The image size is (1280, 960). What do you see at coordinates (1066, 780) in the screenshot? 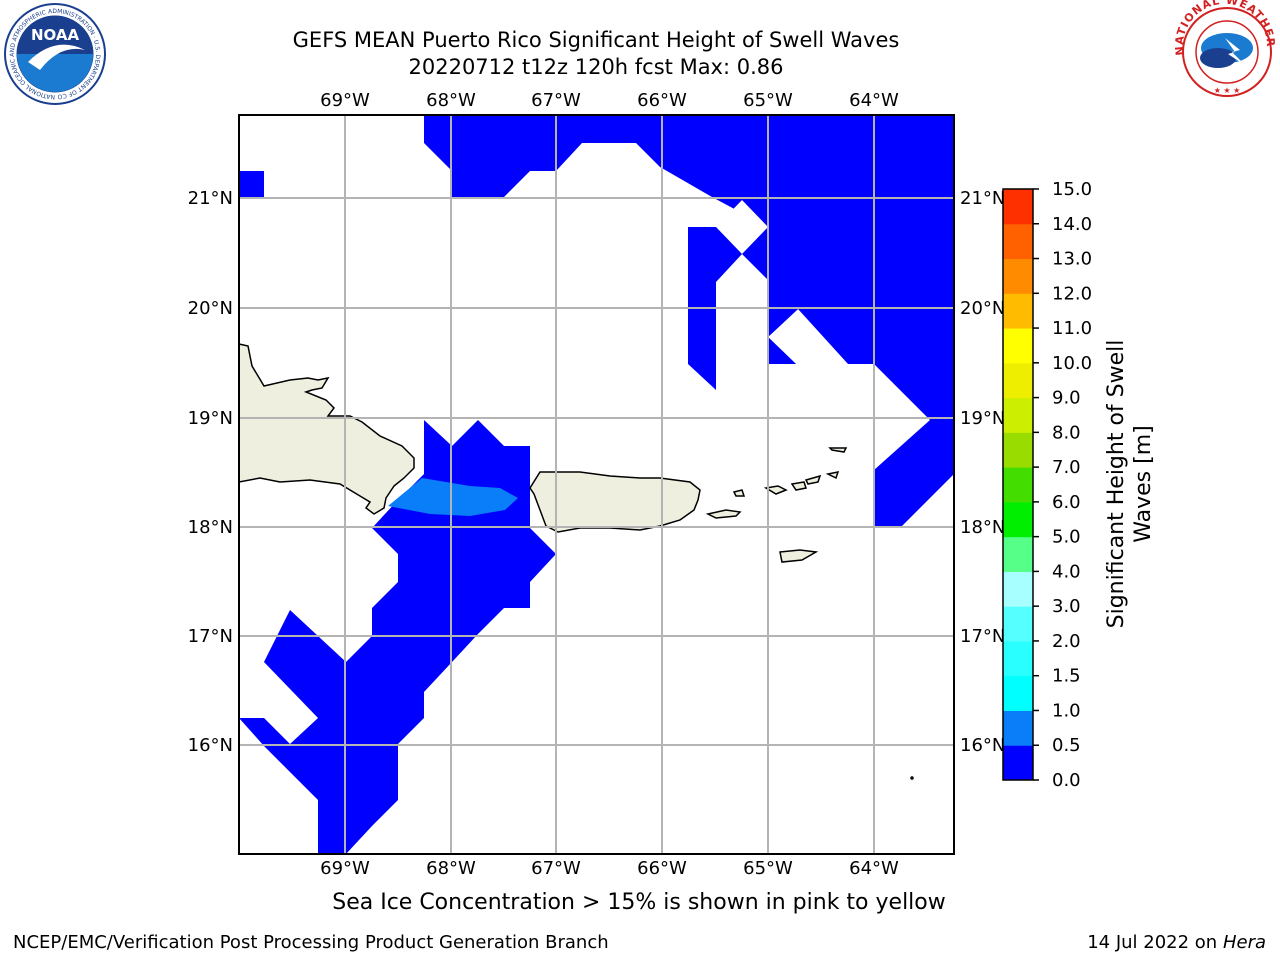
I see `colorbar-tick-label: 0.0` at bounding box center [1066, 780].